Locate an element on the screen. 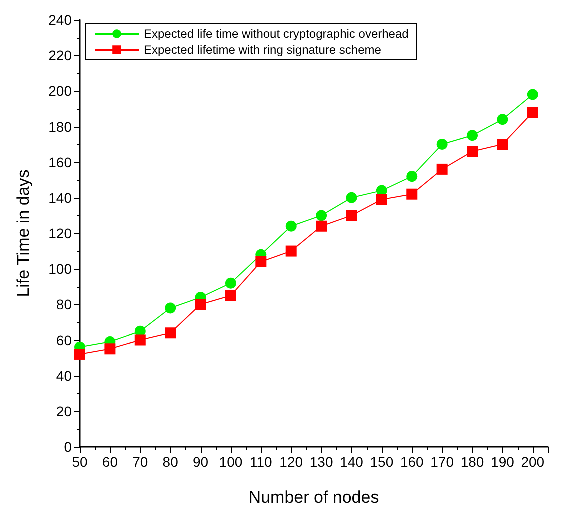 The height and width of the screenshot is (511, 565). y-tick-label: 220 is located at coordinates (60, 56).